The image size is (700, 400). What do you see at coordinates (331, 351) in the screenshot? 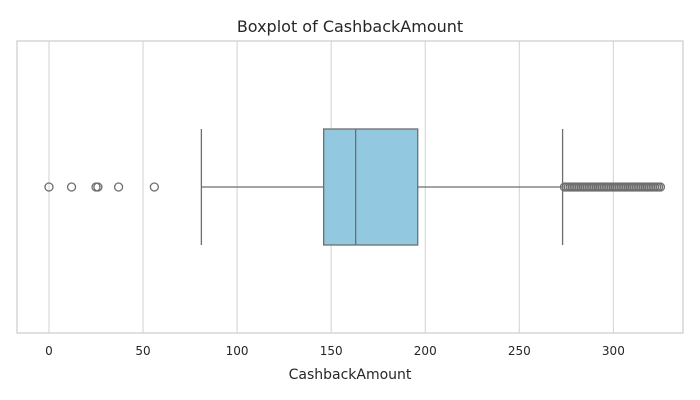
I see `x-tick-label-150: 150` at bounding box center [331, 351].